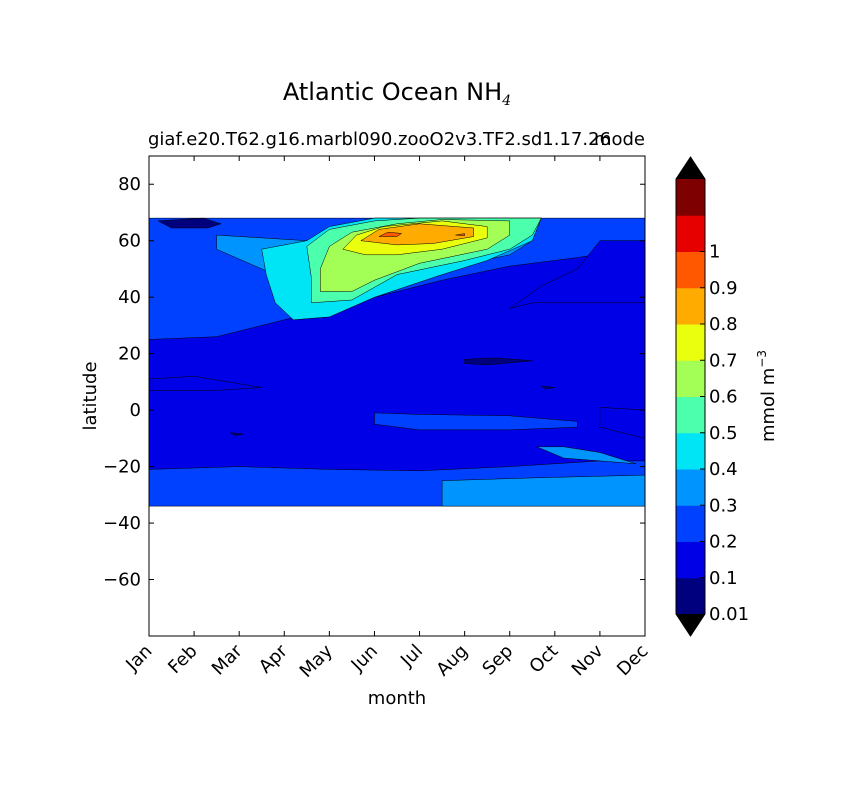  I want to click on colorbar-extend-min, so click(690, 625).